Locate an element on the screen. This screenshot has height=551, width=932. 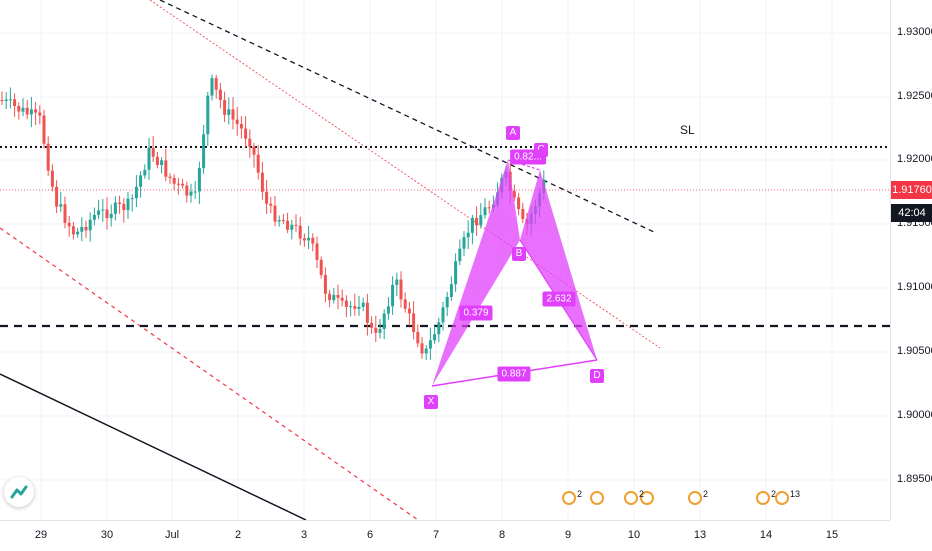
tradingview-logo is located at coordinates (19, 492).